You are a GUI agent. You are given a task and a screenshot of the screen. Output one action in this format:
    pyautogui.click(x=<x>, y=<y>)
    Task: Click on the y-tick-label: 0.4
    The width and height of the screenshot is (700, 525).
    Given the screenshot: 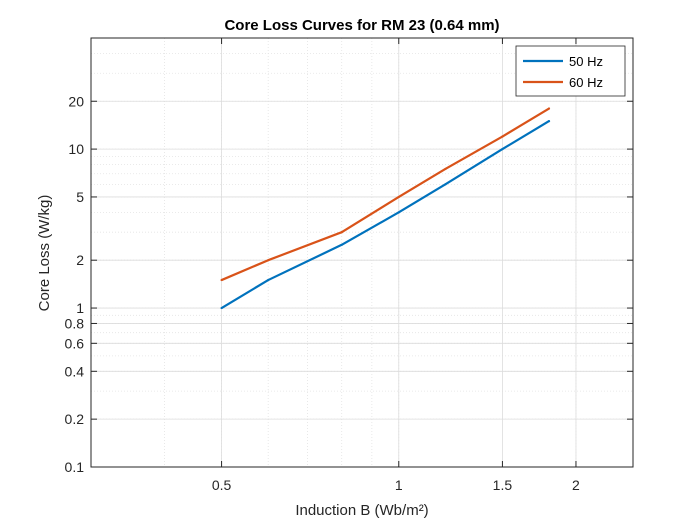 What is the action you would take?
    pyautogui.click(x=75, y=371)
    